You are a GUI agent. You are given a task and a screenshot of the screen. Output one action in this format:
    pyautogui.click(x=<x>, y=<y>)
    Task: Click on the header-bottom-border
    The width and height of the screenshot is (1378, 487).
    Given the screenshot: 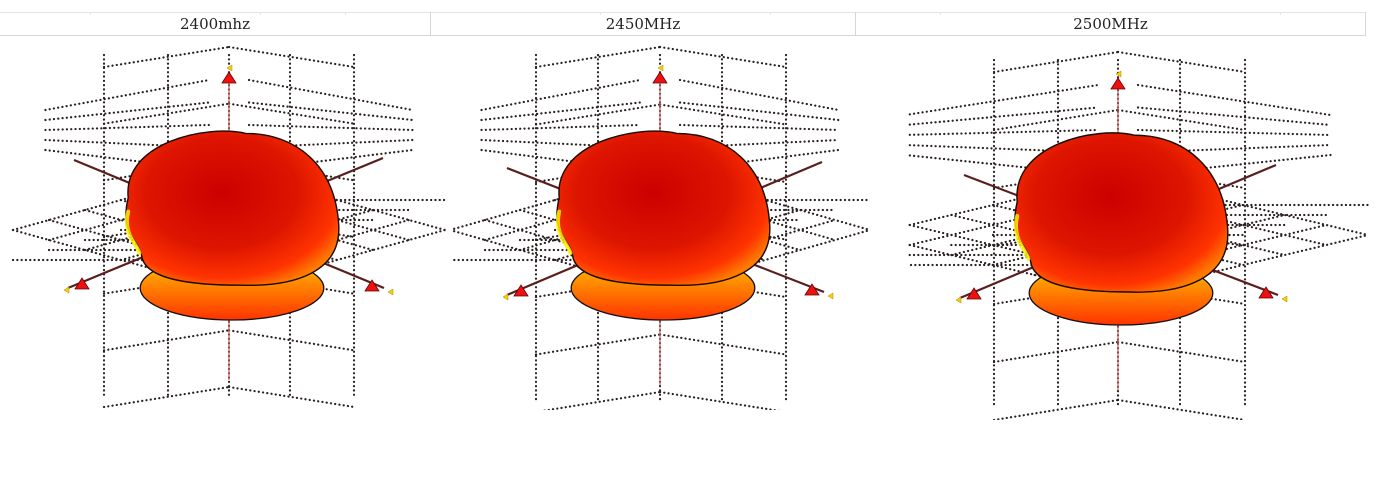 What is the action you would take?
    pyautogui.click(x=683, y=35)
    